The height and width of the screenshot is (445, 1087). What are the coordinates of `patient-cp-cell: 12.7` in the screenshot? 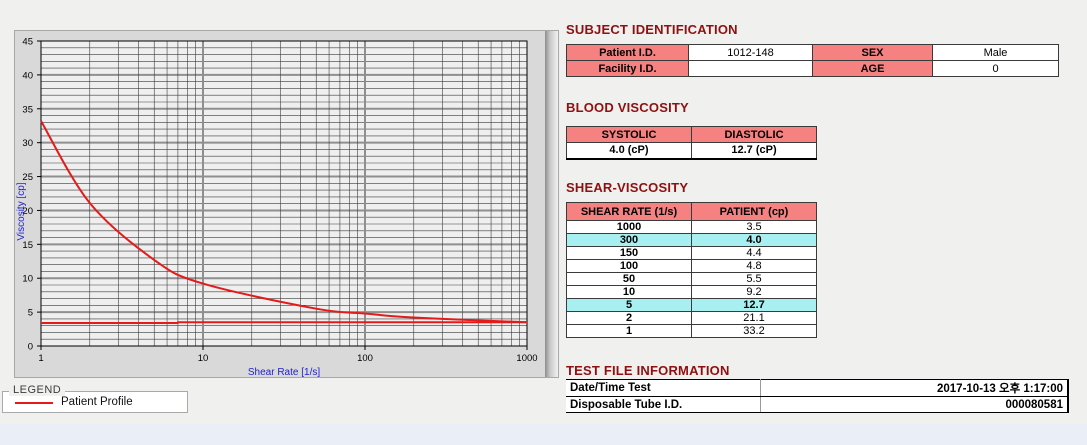 It's located at (754, 305).